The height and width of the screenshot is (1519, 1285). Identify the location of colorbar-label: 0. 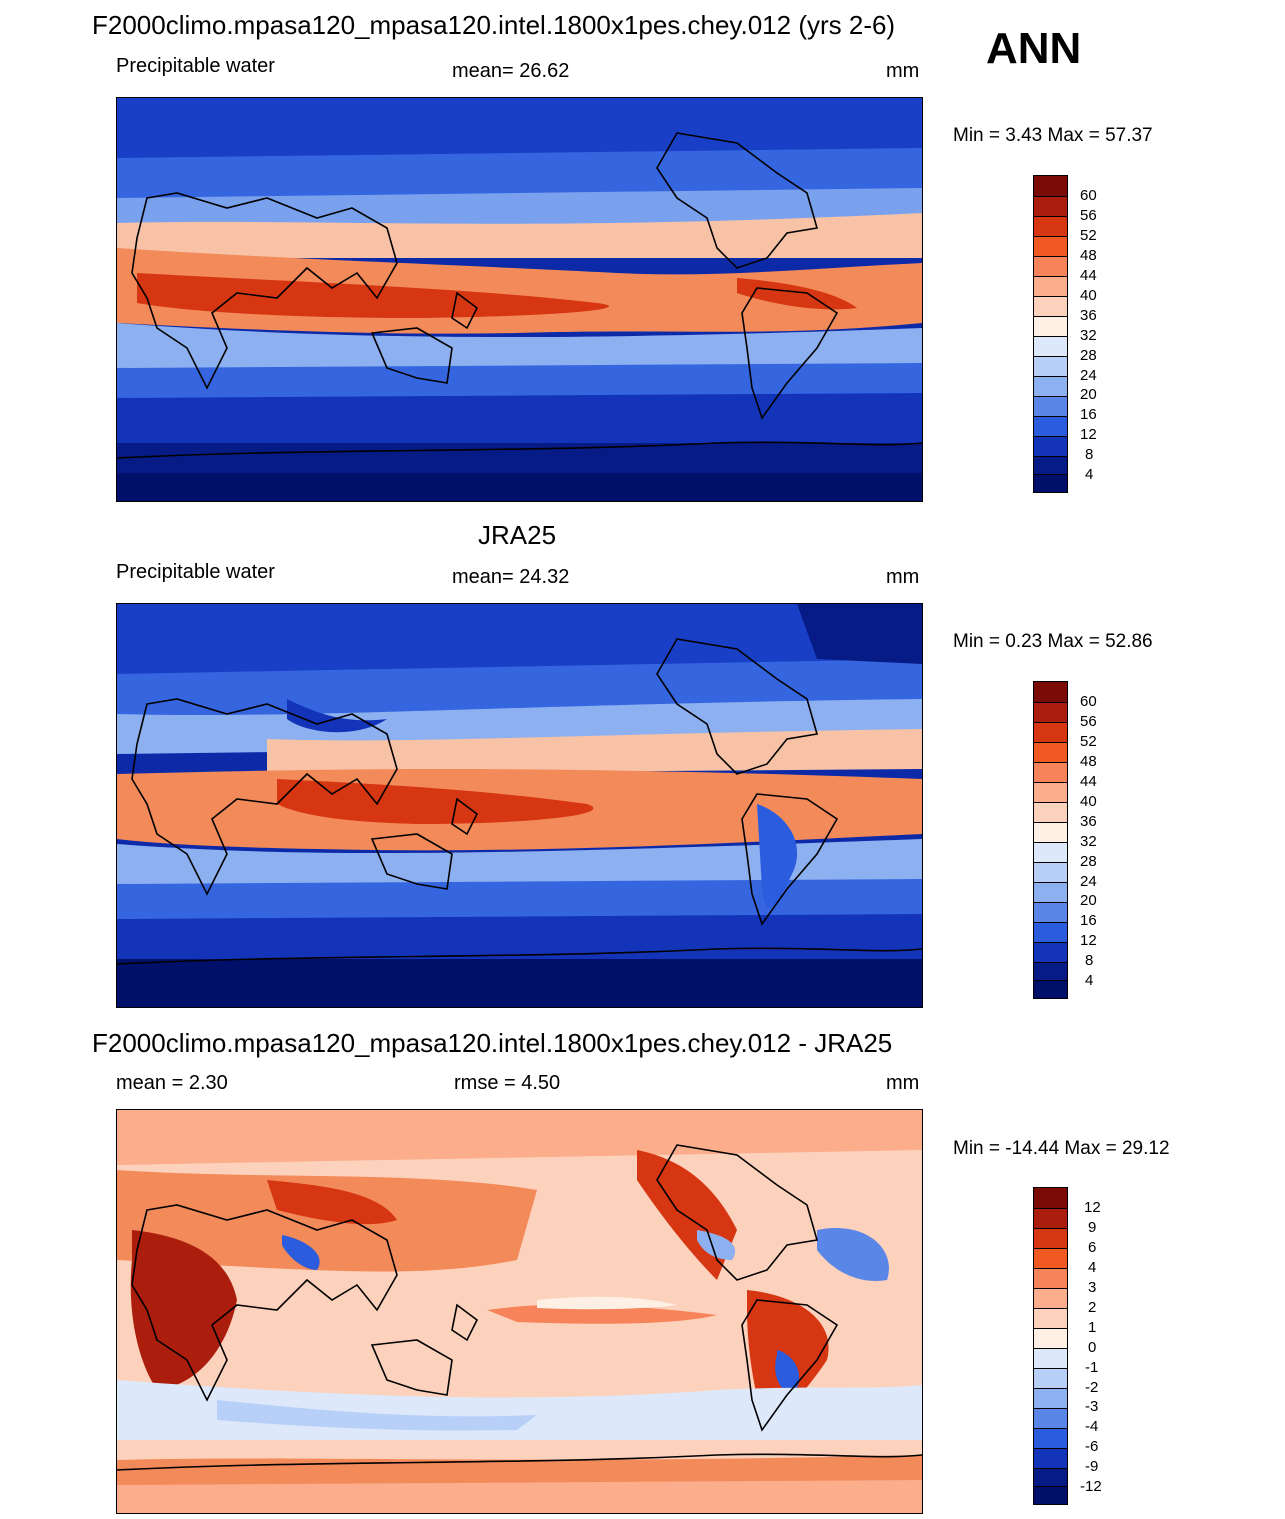
(1092, 1347).